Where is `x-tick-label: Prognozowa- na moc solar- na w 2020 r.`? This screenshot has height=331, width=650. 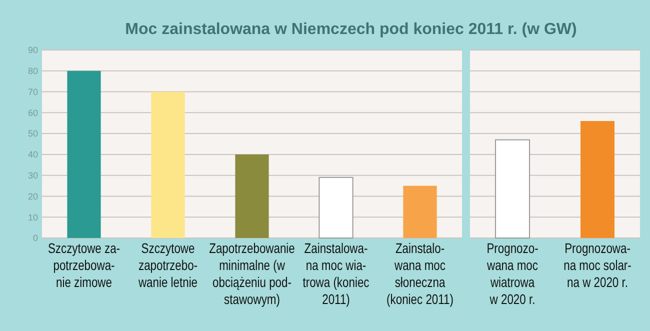
x-tick-label: Prognozowa- na moc solar- na w 2020 r. is located at coordinates (598, 265).